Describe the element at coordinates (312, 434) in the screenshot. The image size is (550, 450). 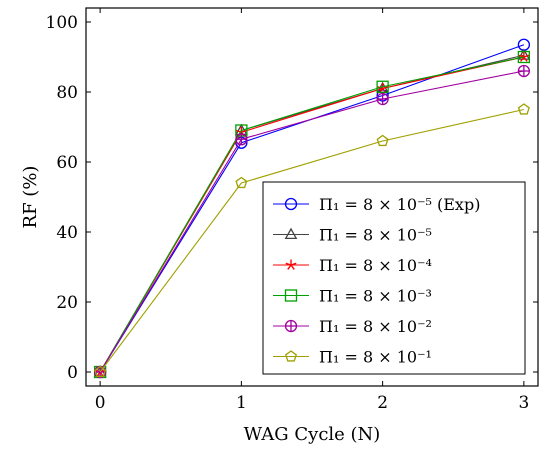
I see `x-axis-label: WAG Cycle (N)` at that location.